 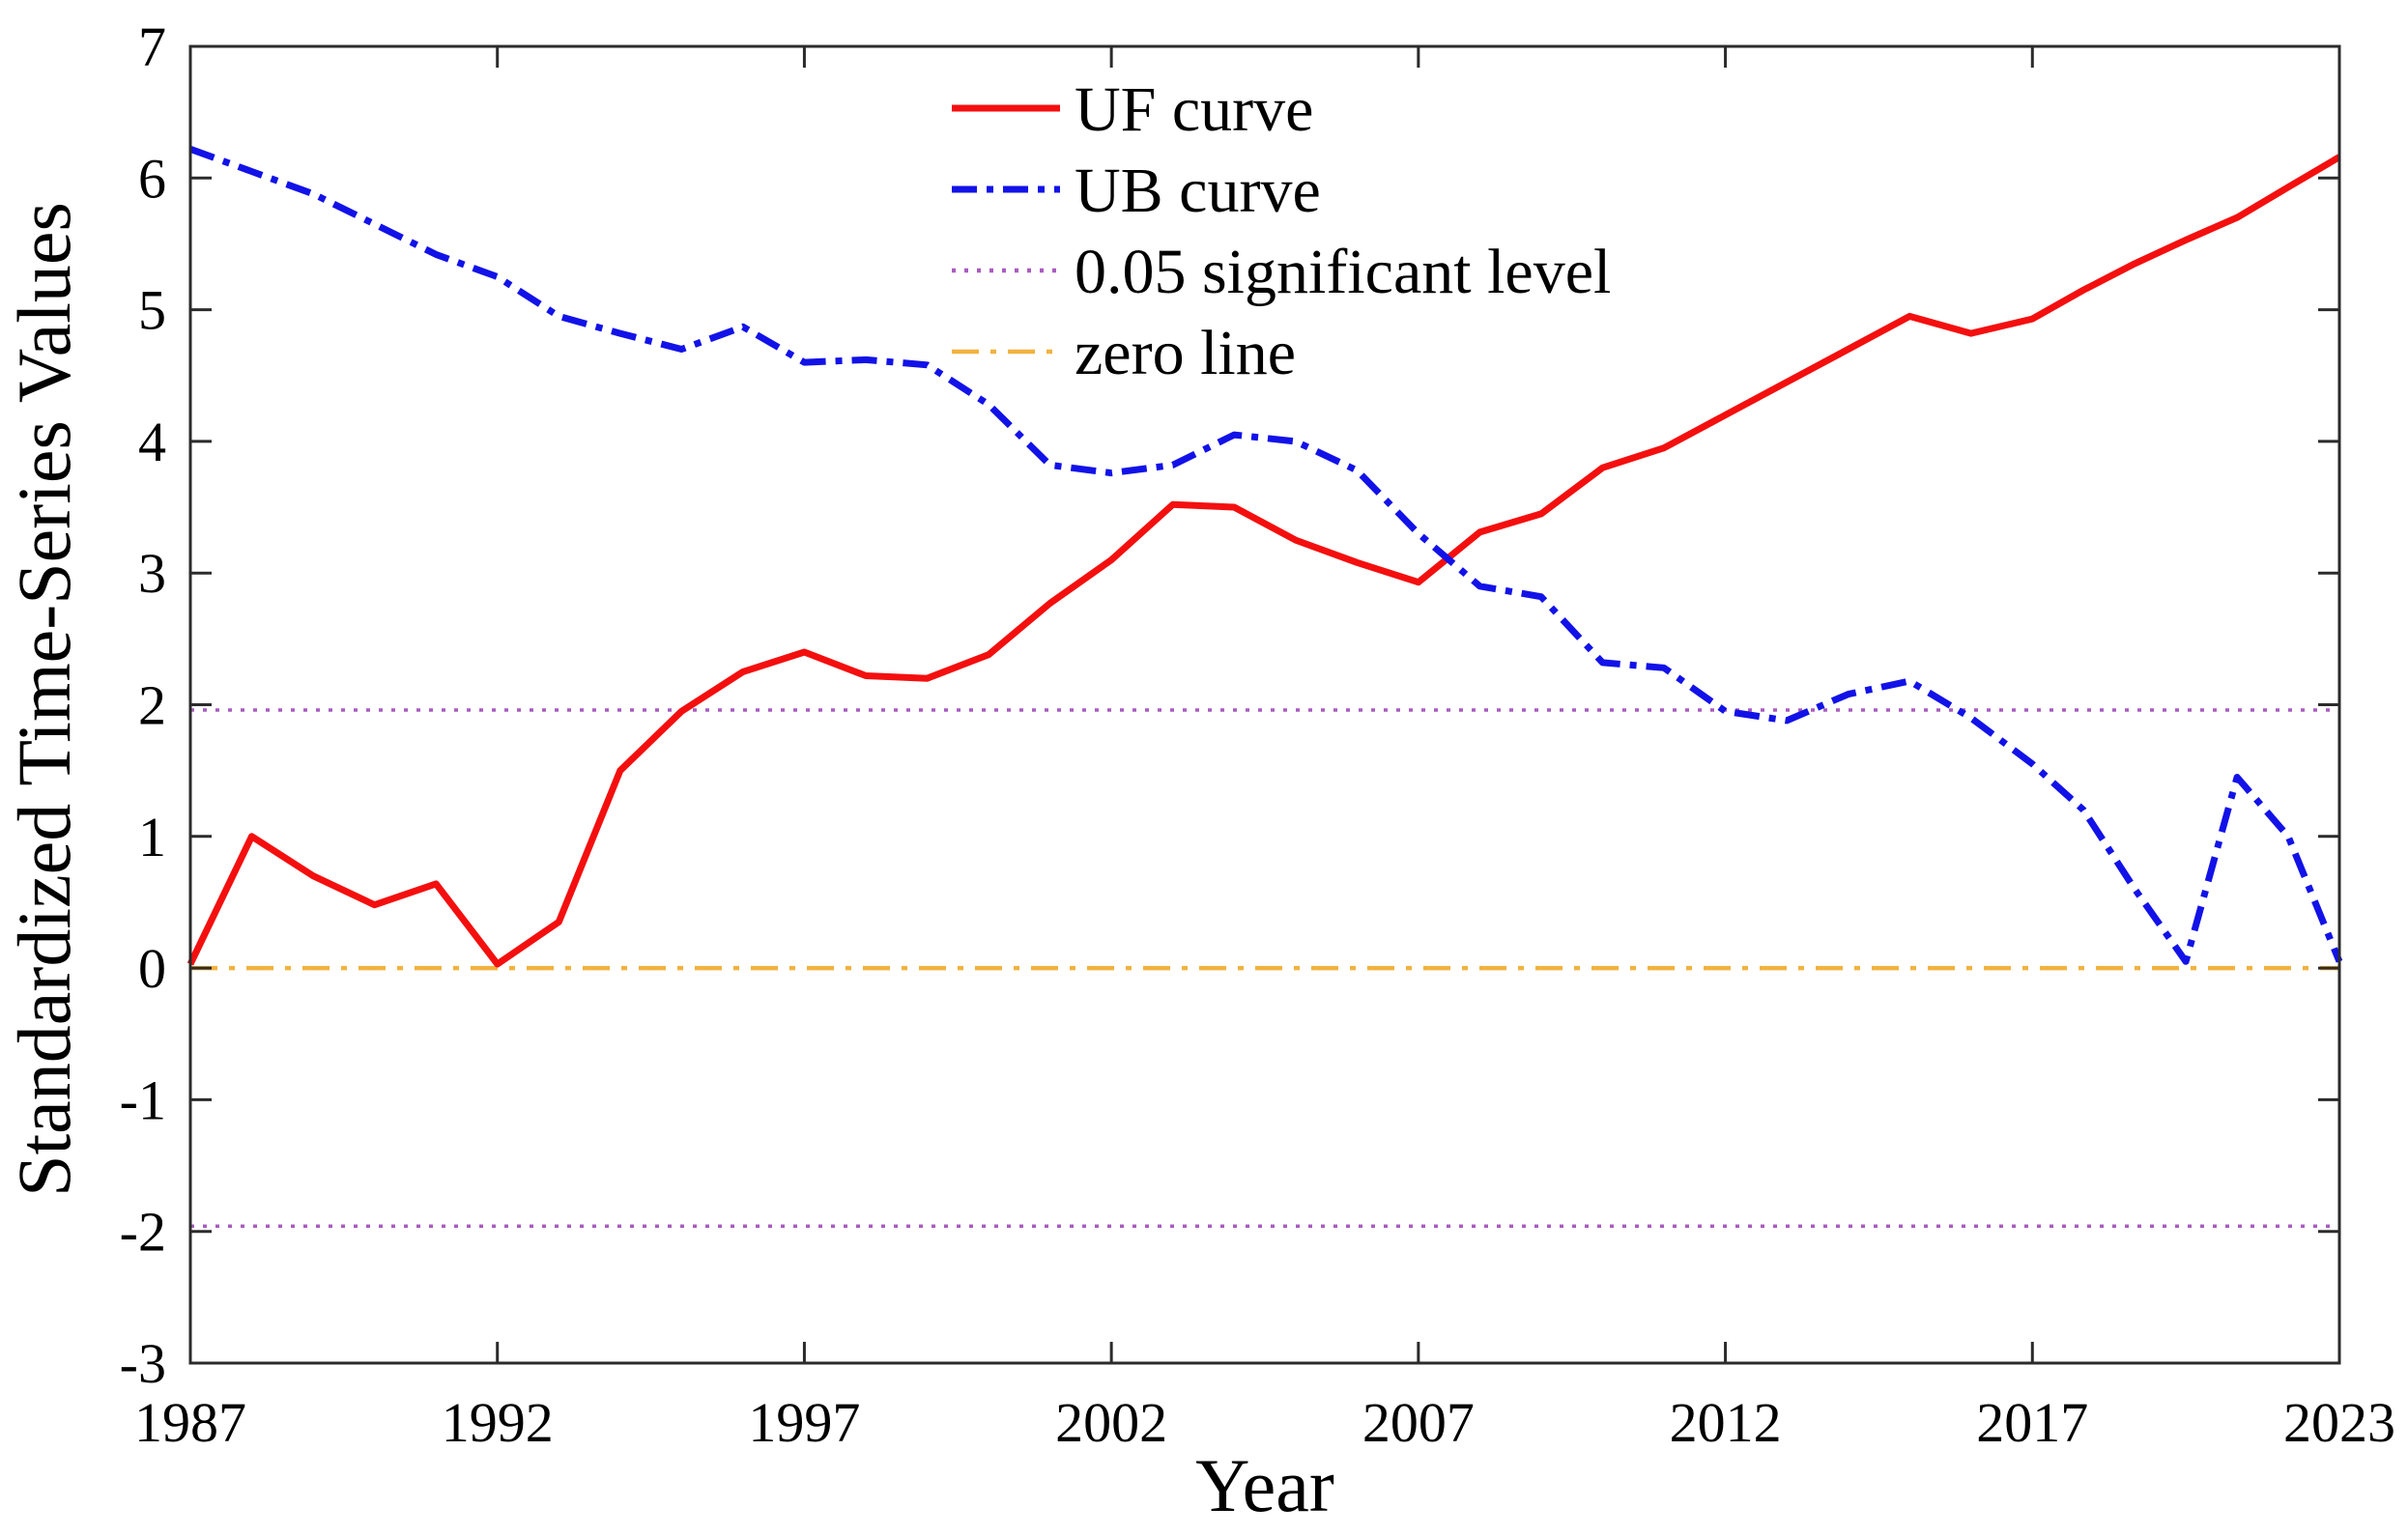 What do you see at coordinates (190, 1422) in the screenshot?
I see `x-tick-label: 1987` at bounding box center [190, 1422].